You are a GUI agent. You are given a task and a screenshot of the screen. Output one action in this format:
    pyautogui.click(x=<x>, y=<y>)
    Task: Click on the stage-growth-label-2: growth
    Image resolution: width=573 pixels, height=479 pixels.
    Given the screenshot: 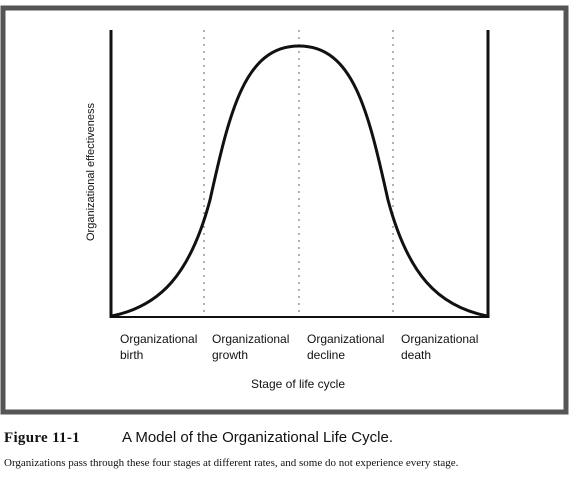 What is the action you would take?
    pyautogui.click(x=230, y=355)
    